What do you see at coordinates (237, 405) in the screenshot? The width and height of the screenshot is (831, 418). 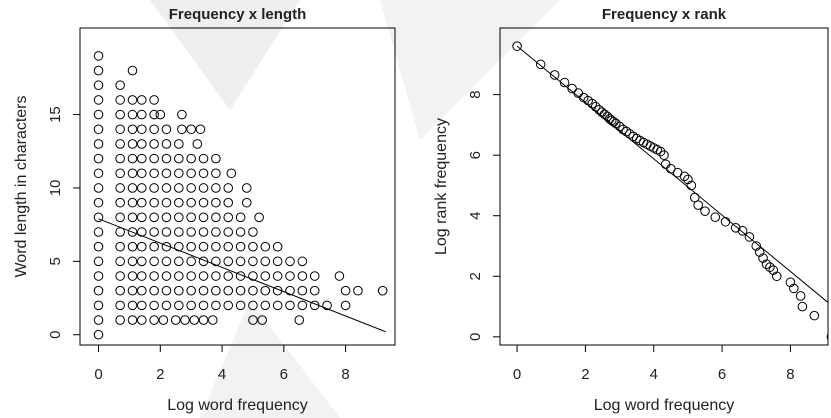 I see `x-axis-title: Log word frequency` at bounding box center [237, 405].